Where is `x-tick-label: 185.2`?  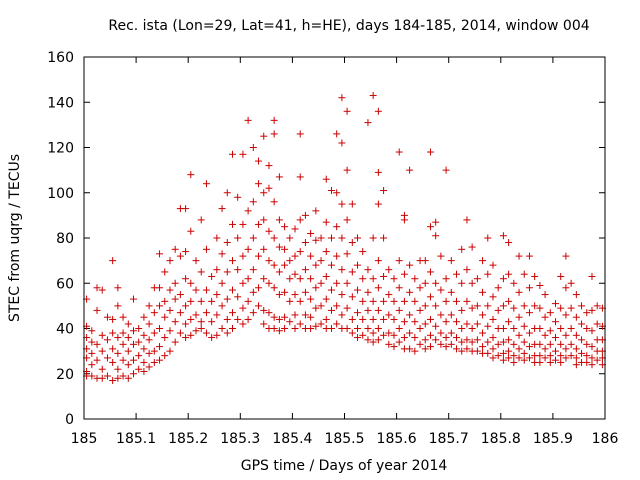
x-tick-label: 185.2 is located at coordinates (188, 439).